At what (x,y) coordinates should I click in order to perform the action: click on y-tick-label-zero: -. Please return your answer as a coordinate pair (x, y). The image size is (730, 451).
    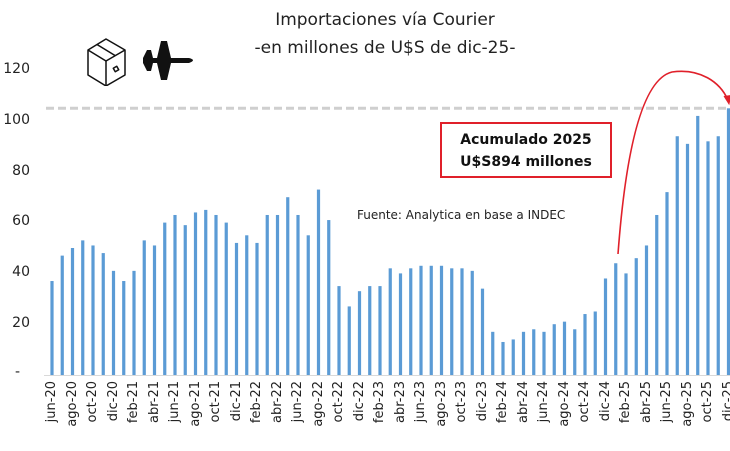
    Looking at the image, I should click on (17, 372).